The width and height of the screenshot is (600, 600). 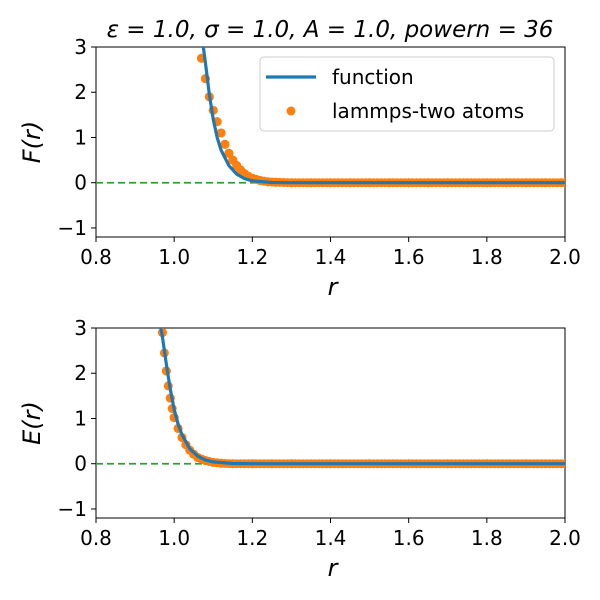 I want to click on force-y-tick-label: −1, so click(x=72, y=228).